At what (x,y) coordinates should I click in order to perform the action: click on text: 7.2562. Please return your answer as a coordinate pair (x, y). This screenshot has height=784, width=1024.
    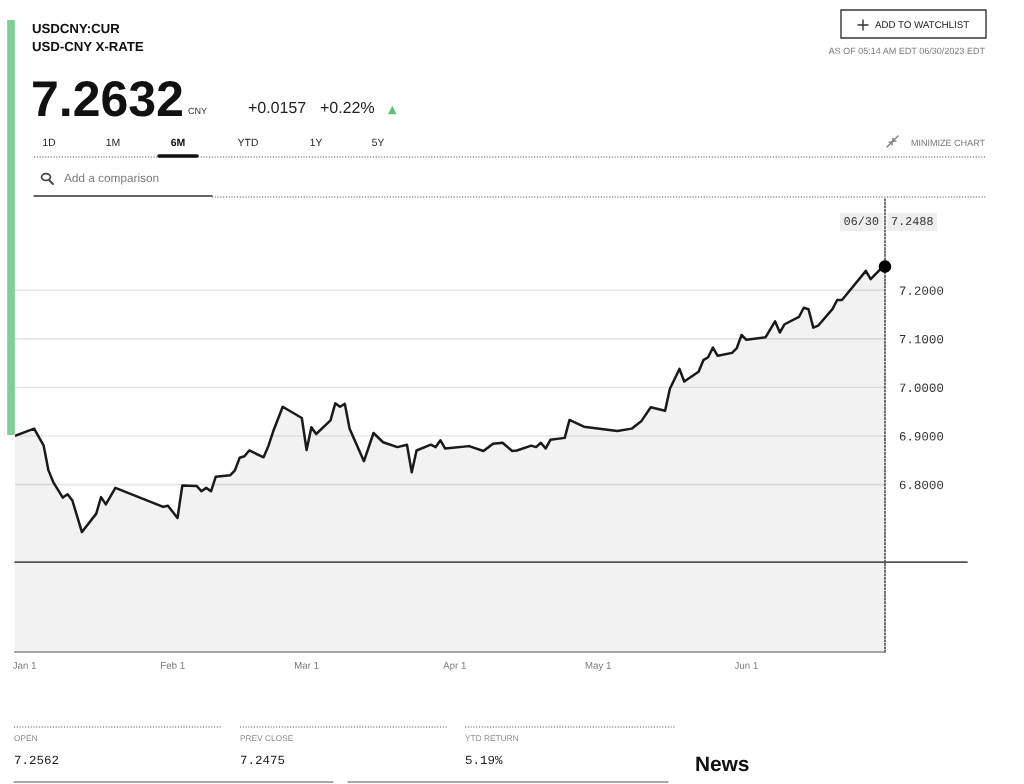
    Looking at the image, I should click on (36, 760).